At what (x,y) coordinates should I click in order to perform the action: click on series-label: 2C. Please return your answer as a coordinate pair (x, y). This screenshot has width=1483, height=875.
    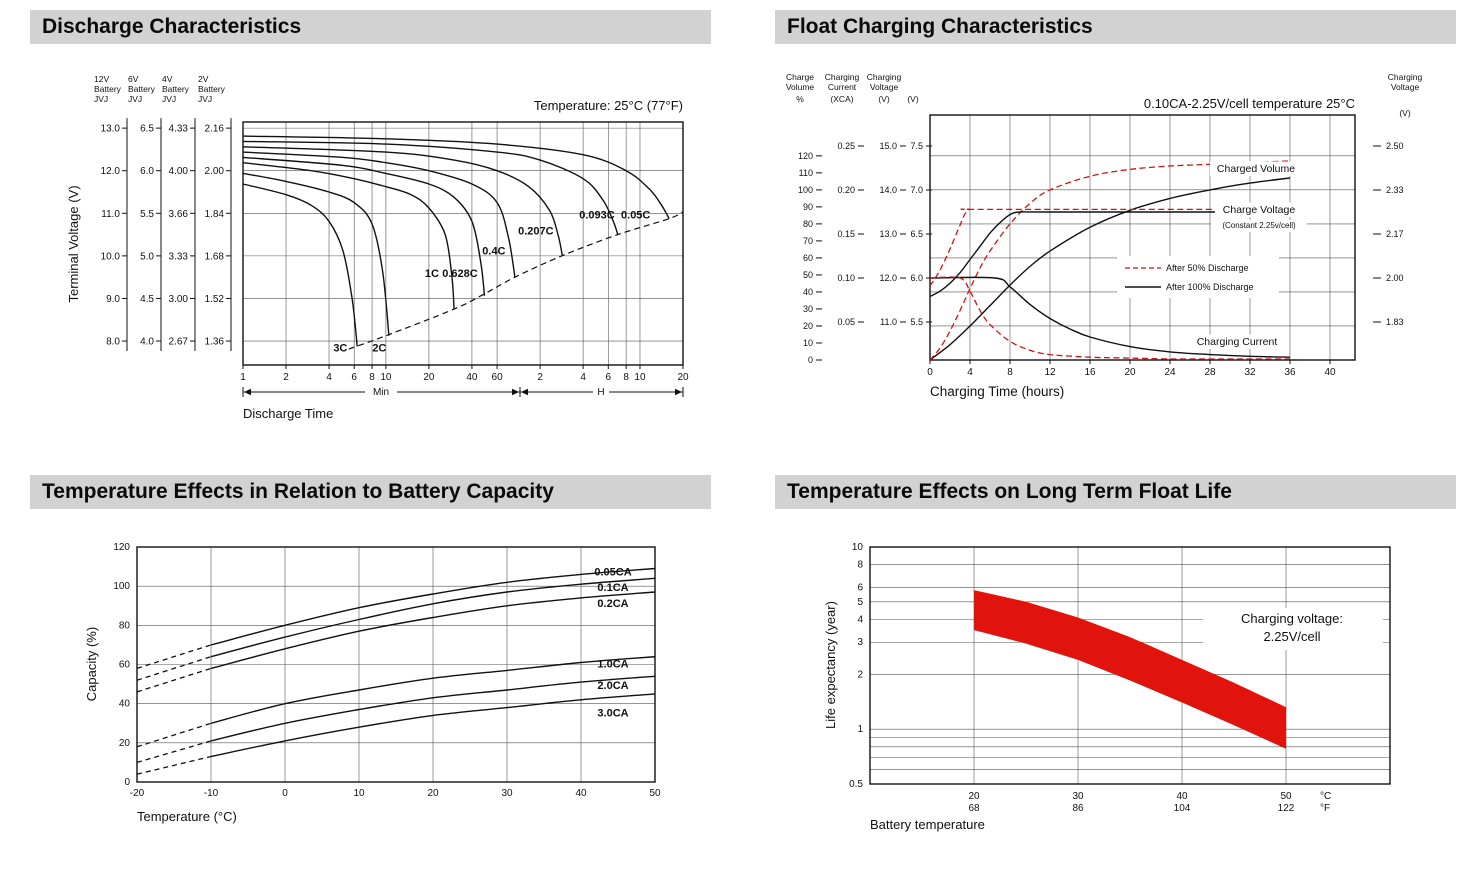
    Looking at the image, I should click on (379, 349).